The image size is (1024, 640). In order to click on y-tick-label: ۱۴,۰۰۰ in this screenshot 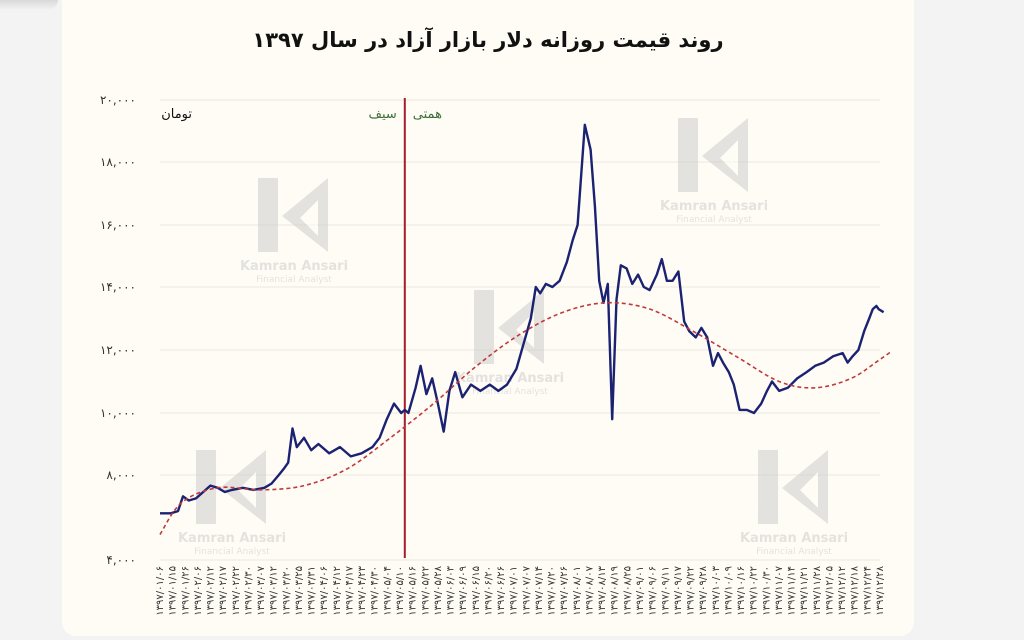, I will do `click(118, 287)`.